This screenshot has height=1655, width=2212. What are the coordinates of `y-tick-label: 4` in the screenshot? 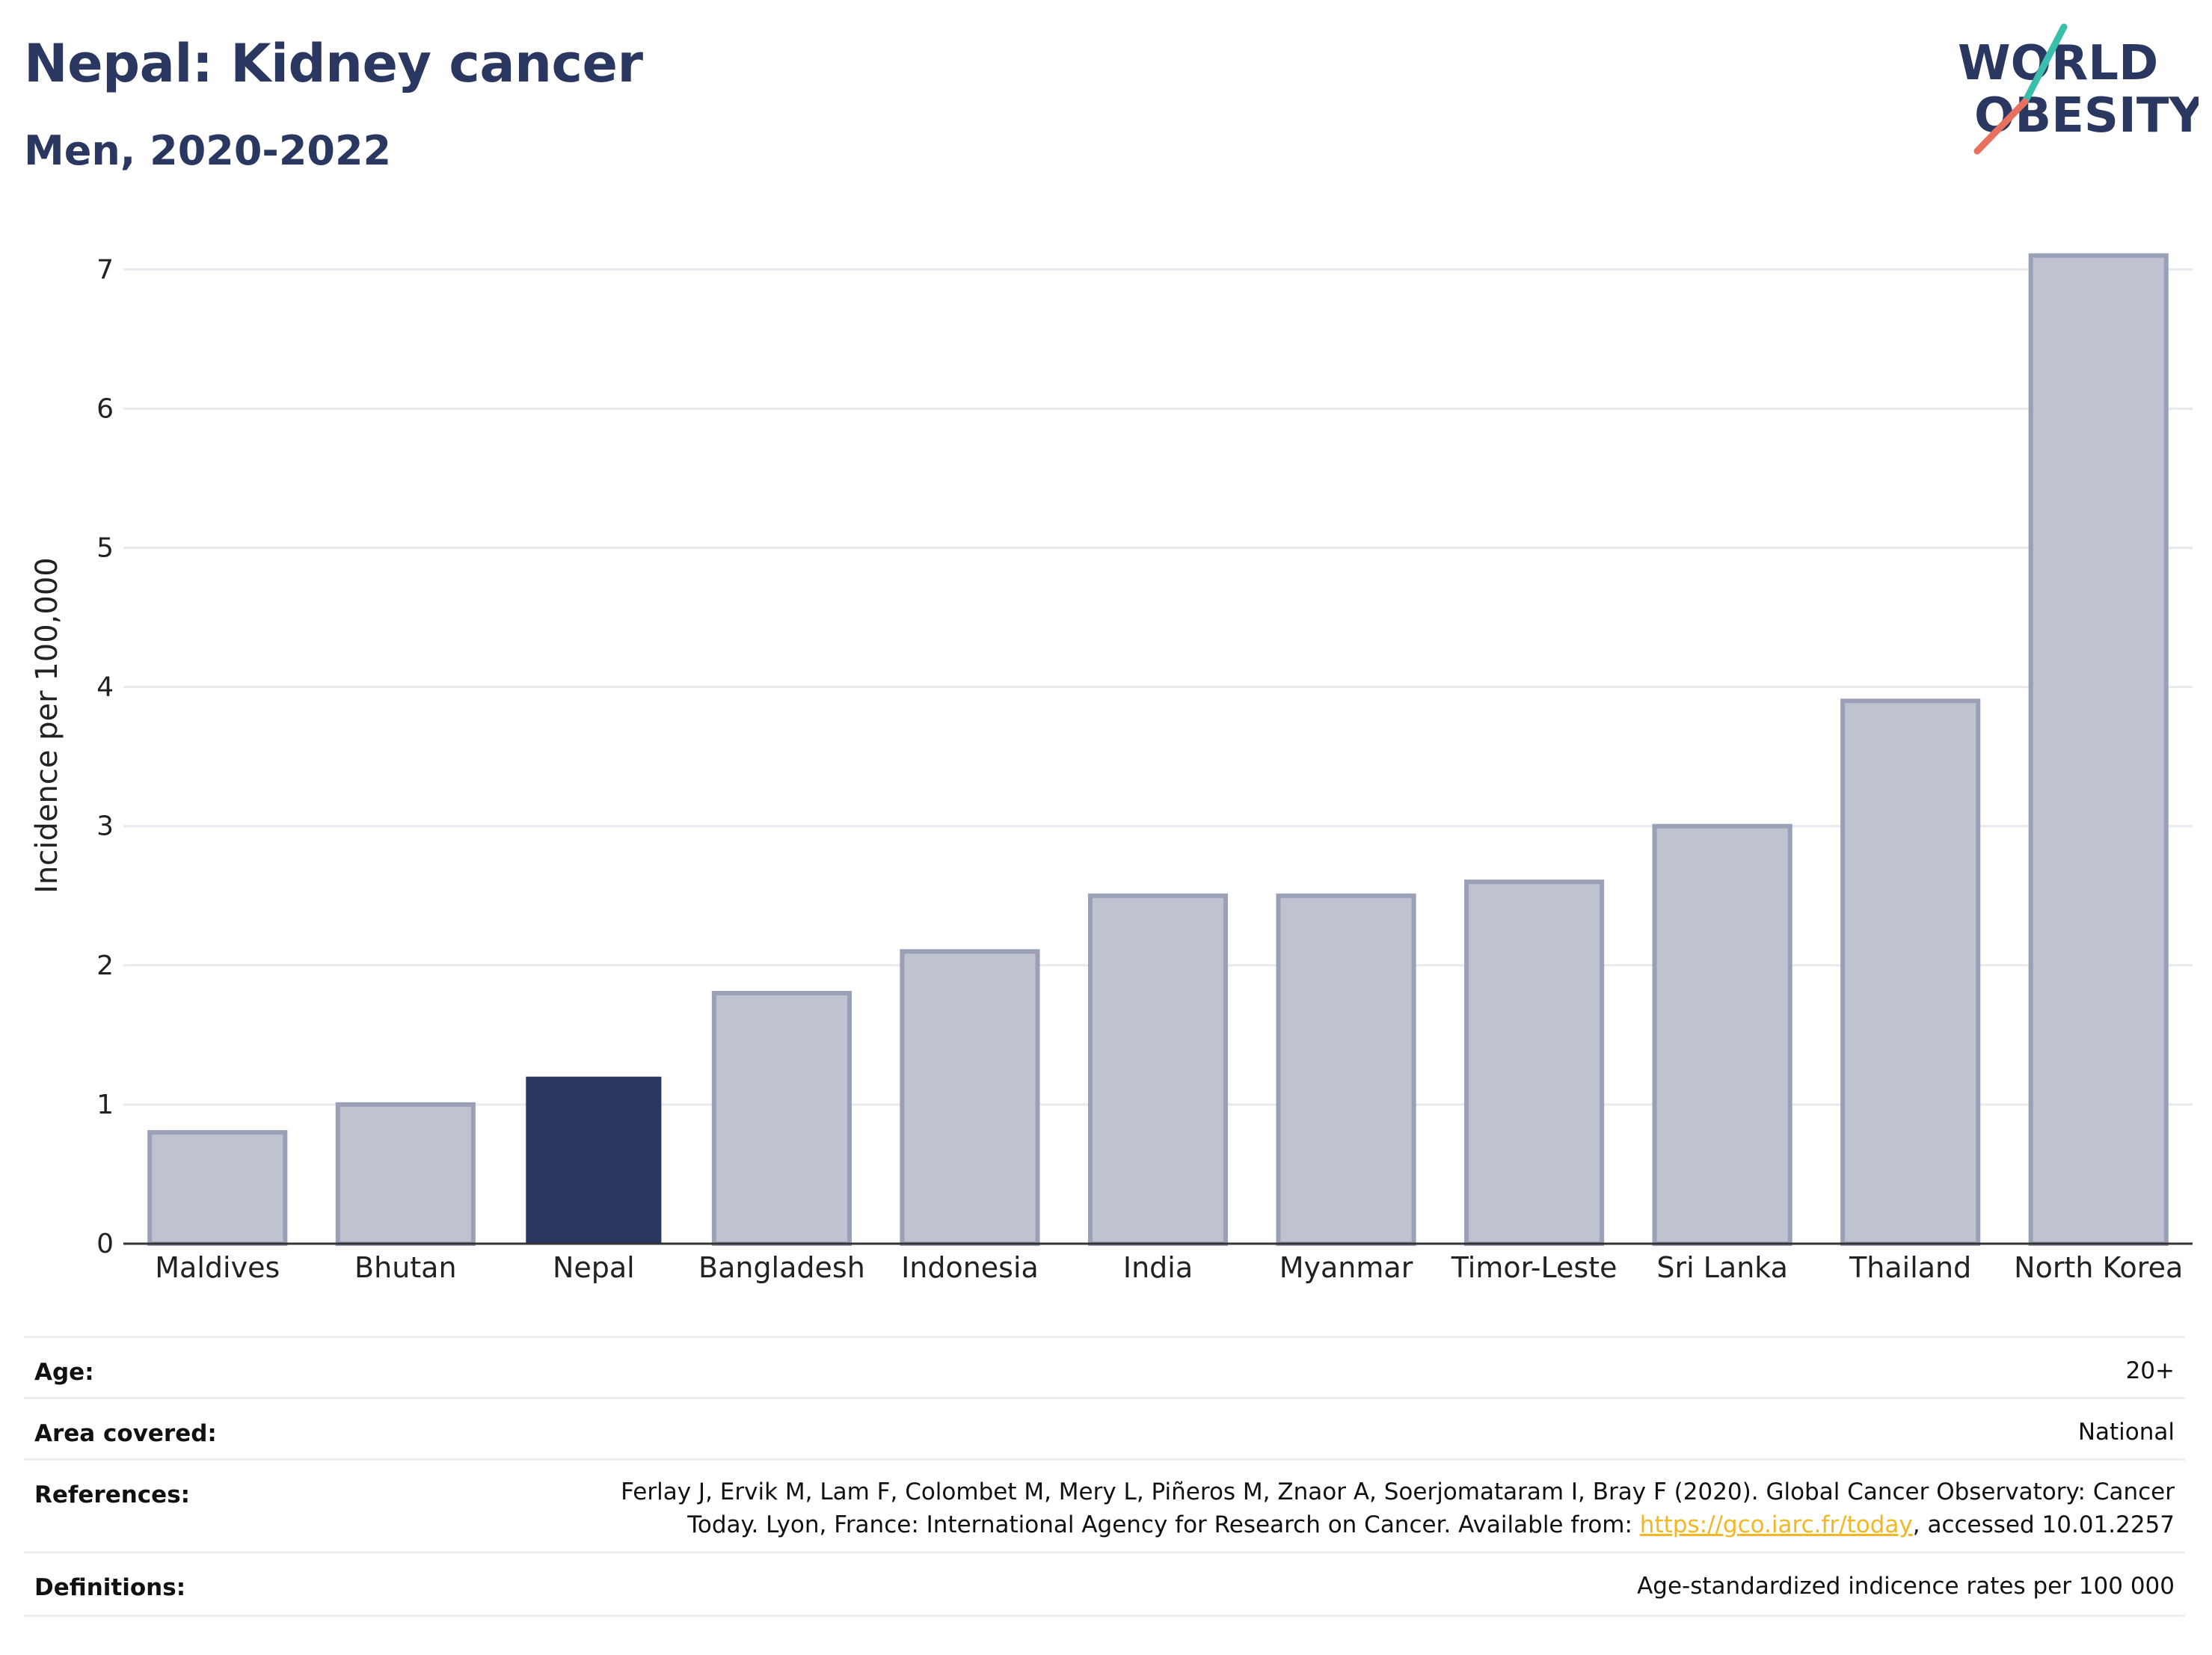 It's located at (105, 687).